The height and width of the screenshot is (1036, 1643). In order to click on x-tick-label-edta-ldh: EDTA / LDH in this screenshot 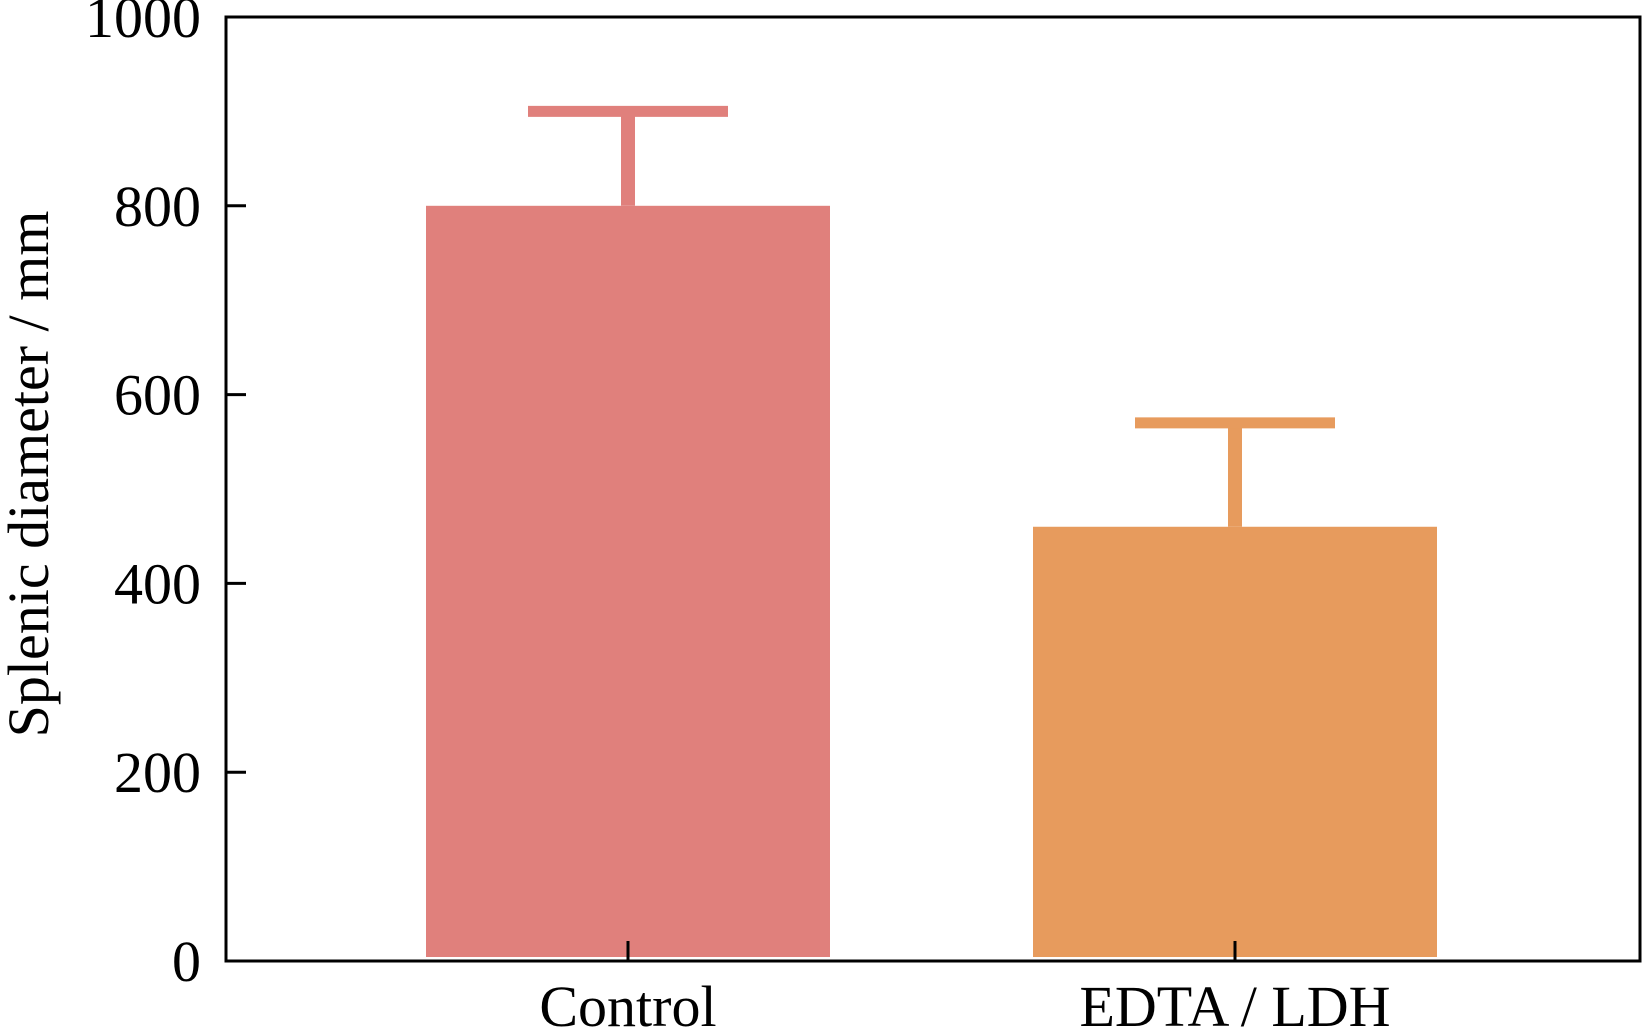, I will do `click(1234, 1002)`.